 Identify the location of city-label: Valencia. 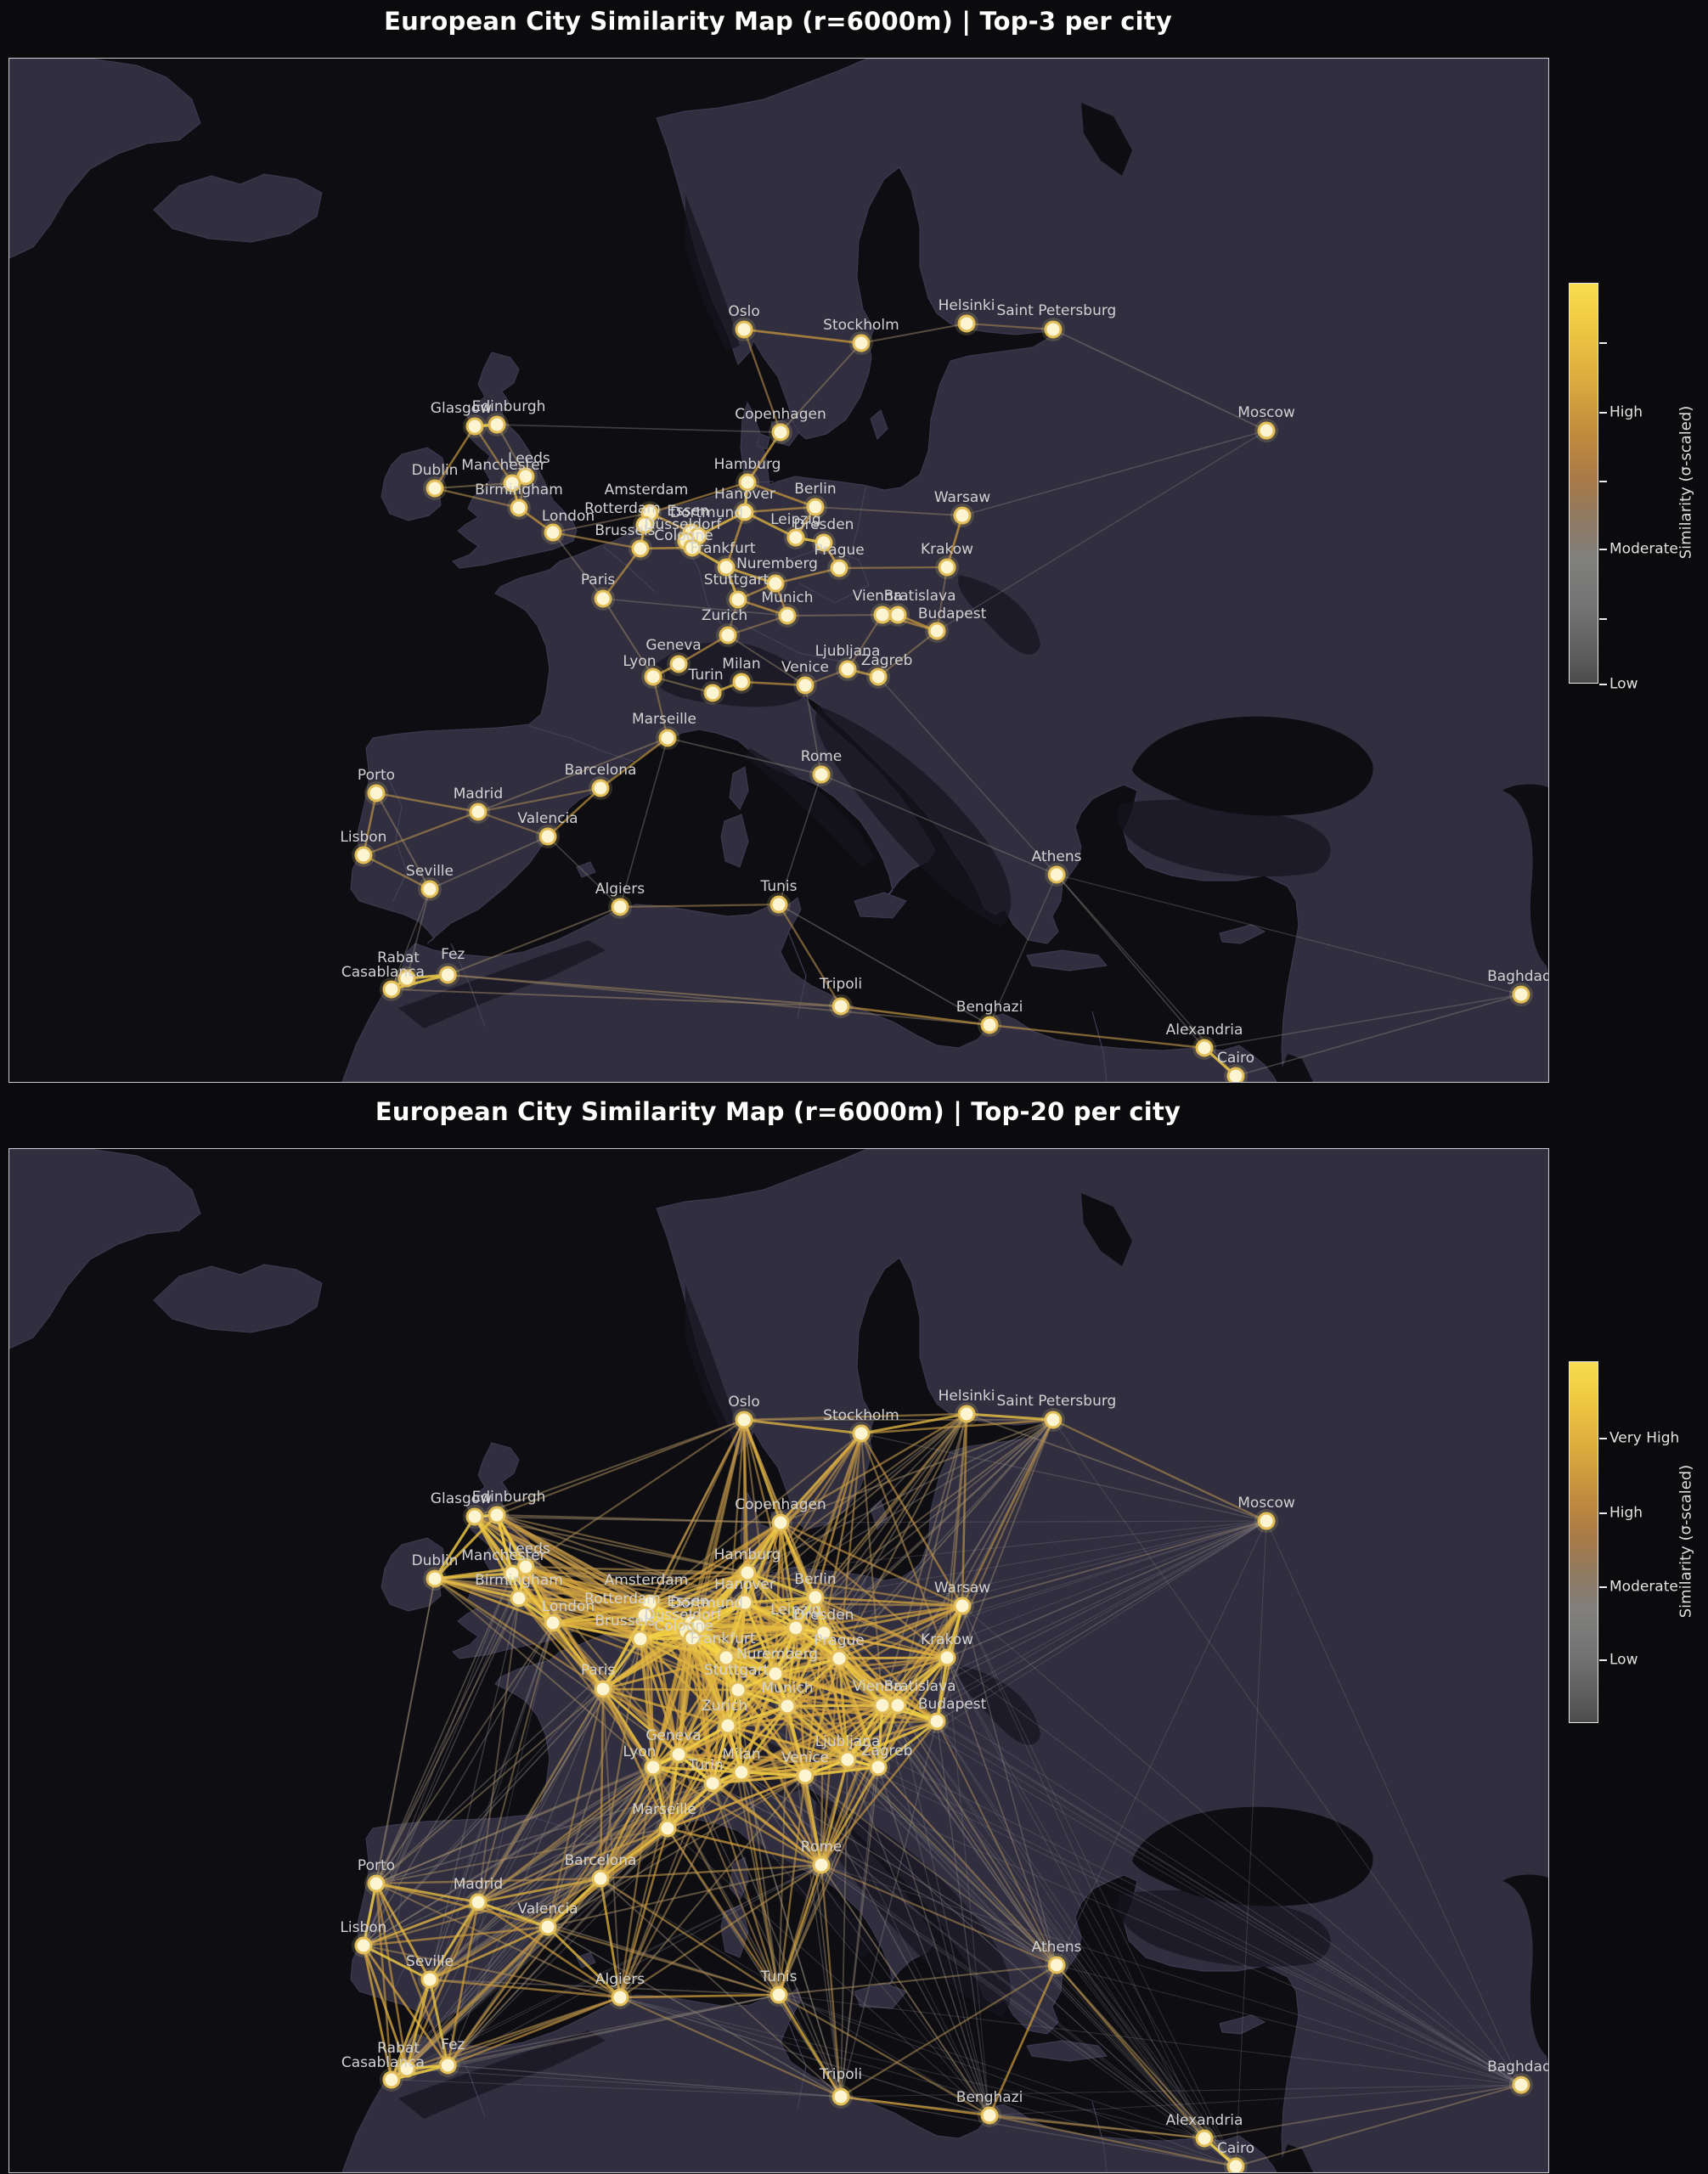
(547, 1909).